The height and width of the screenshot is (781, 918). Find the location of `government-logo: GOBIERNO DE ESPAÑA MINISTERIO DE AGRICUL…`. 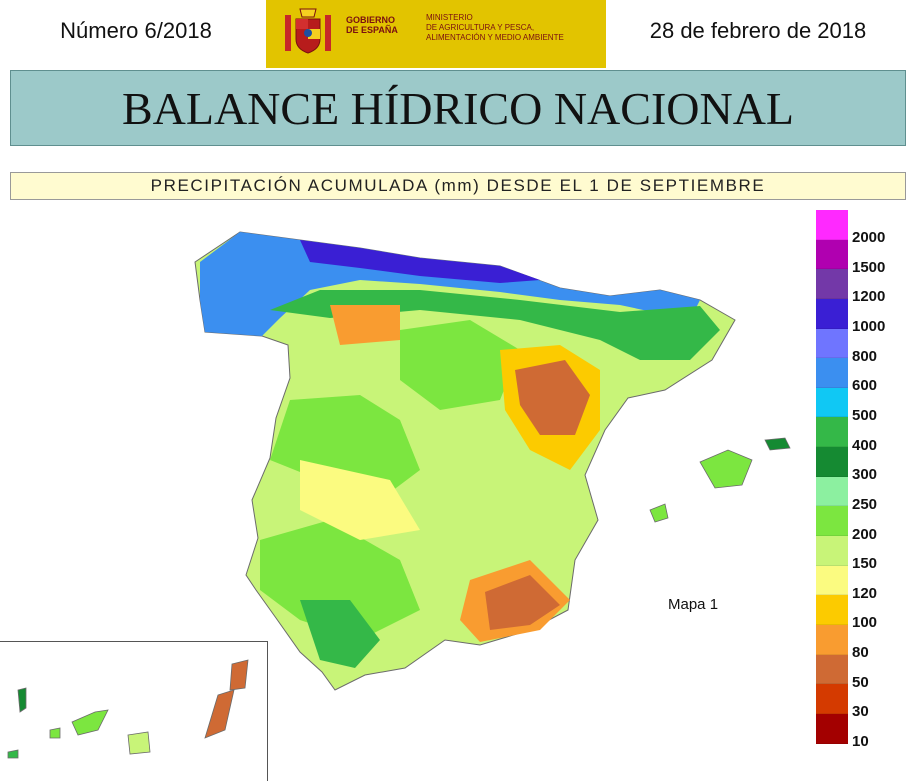

government-logo: GOBIERNO DE ESPAÑA MINISTERIO DE AGRICUL… is located at coordinates (436, 34).